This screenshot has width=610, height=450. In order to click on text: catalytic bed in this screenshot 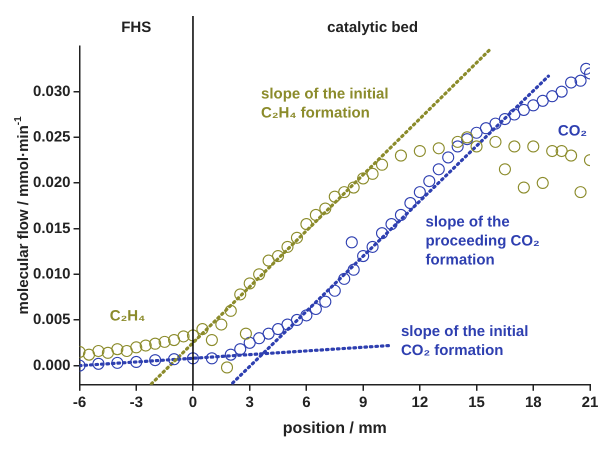, I will do `click(372, 27)`.